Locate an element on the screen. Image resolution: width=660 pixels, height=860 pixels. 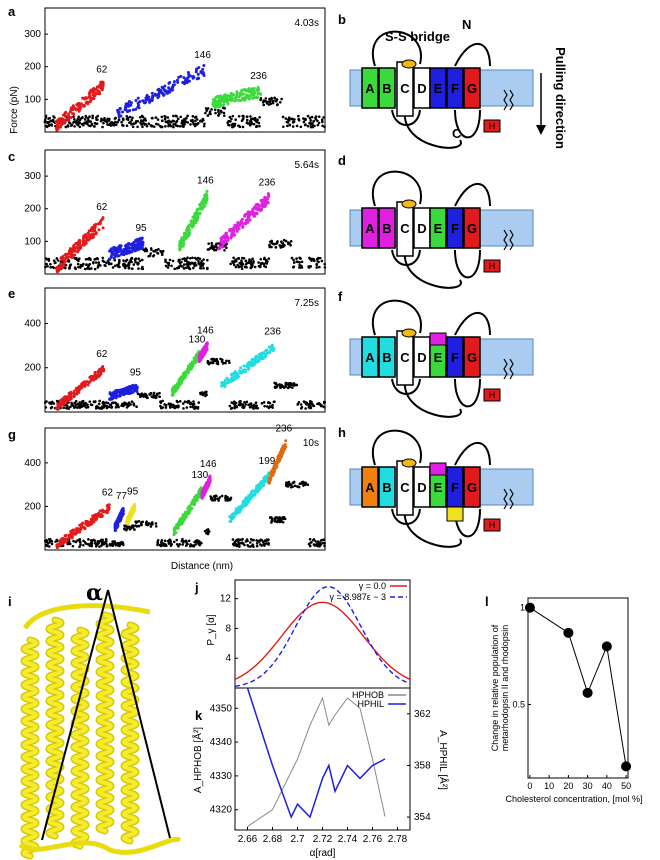
ytick-label-right: 358 is located at coordinates (422, 765).